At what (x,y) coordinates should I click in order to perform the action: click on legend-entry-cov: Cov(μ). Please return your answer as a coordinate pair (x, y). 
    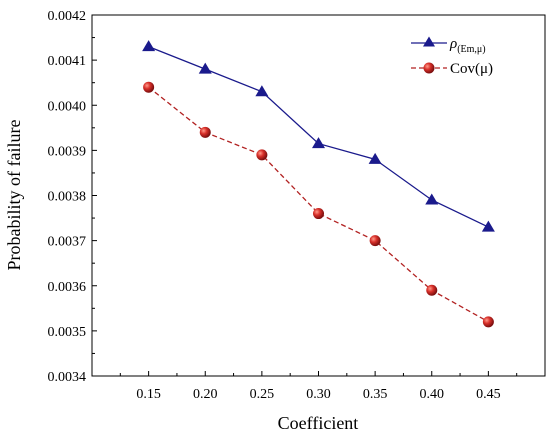
    Looking at the image, I should click on (452, 69).